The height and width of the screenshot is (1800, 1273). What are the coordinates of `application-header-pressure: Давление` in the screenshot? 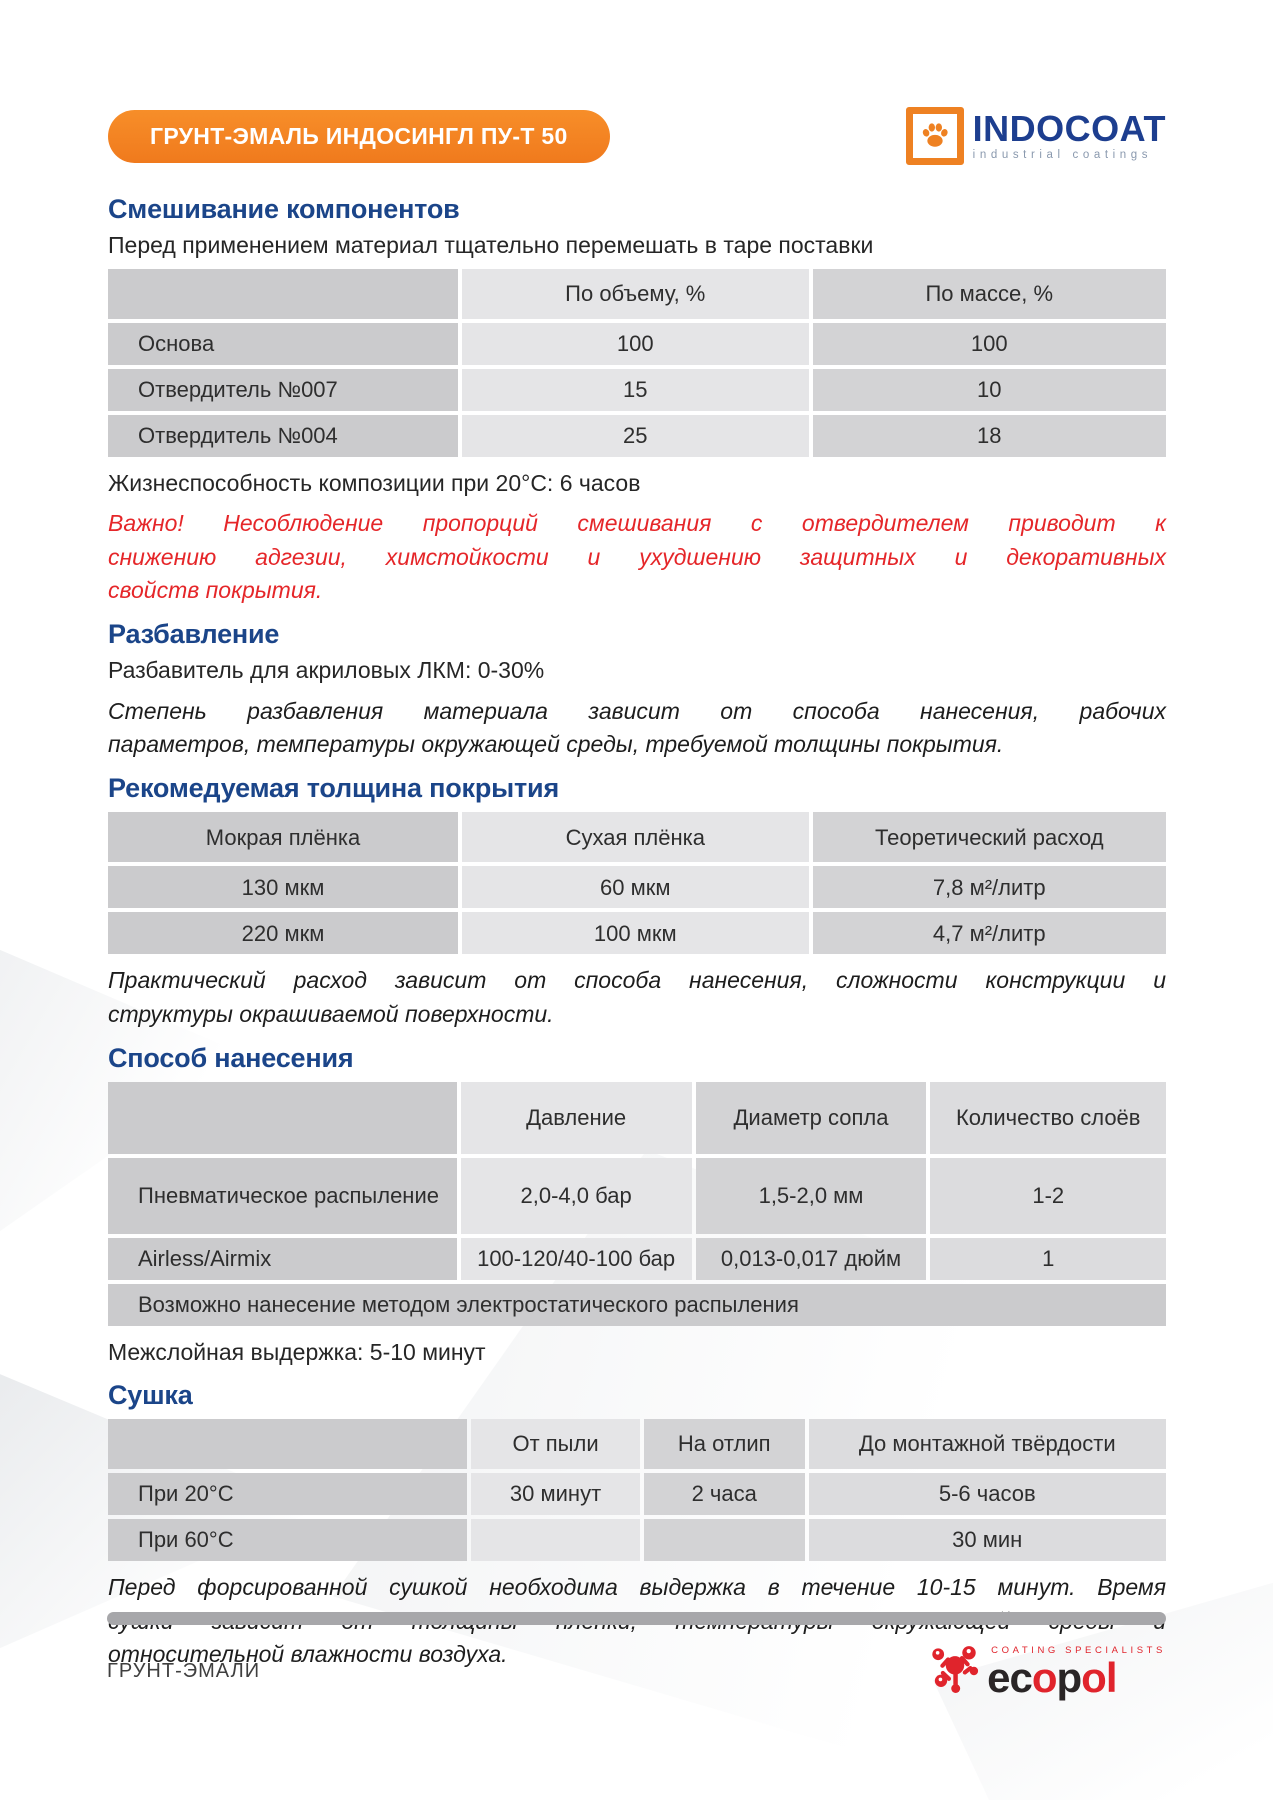 It's located at (576, 1117).